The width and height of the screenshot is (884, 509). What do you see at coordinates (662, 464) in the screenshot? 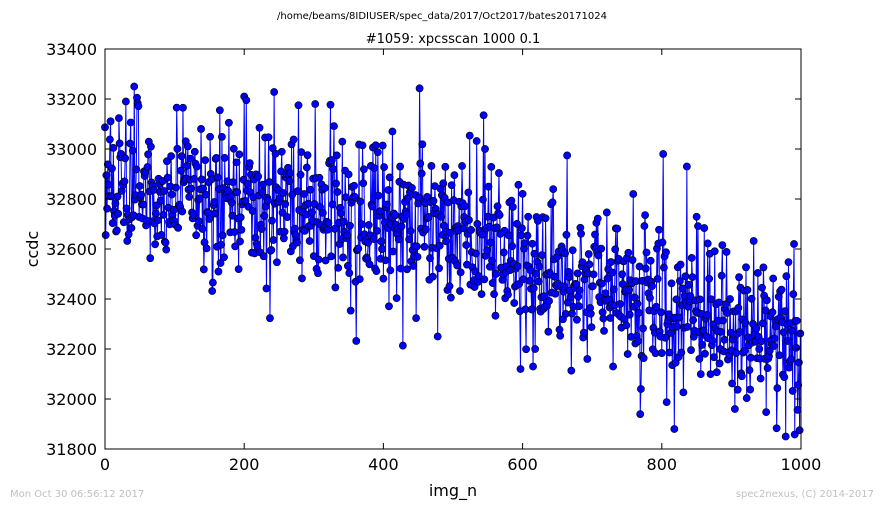
I see `x-tick-label: 800` at bounding box center [662, 464].